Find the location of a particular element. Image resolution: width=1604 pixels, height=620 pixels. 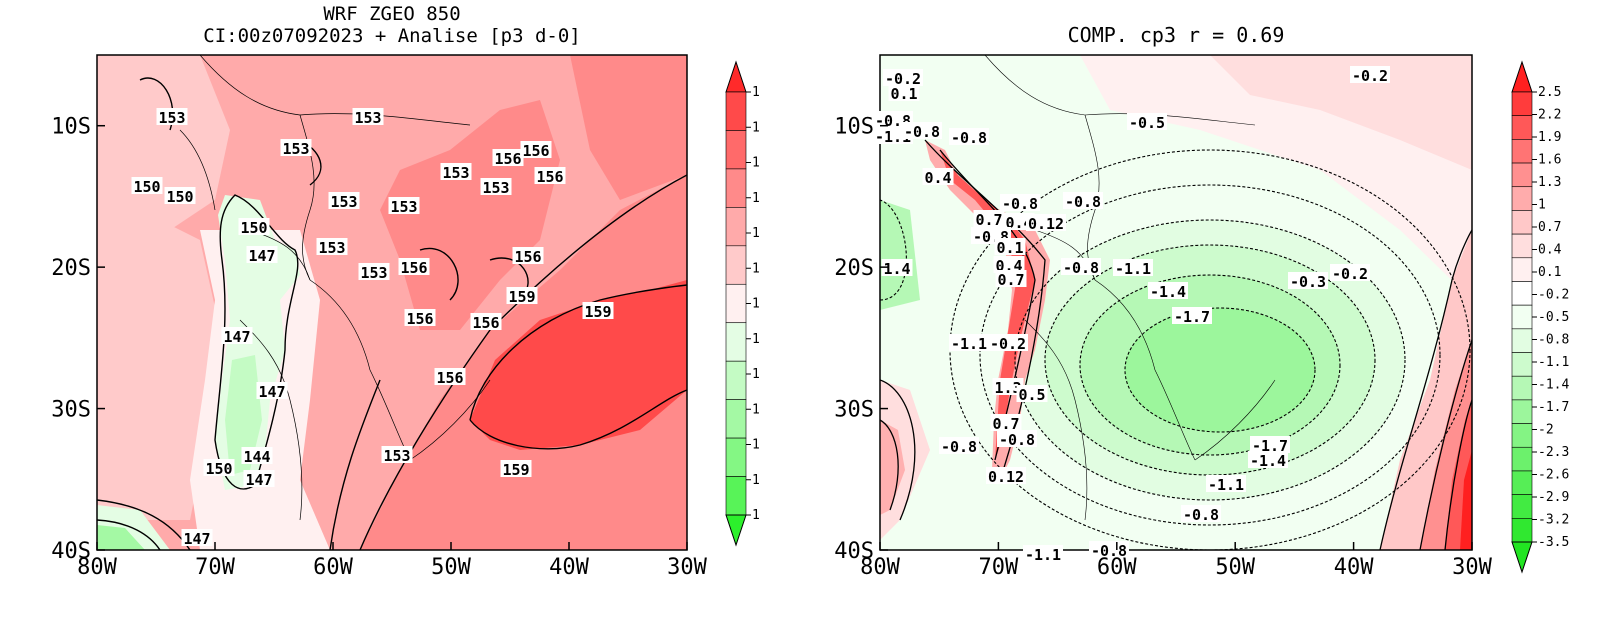

colorbar-label: -2.6 is located at coordinates (1553, 475).